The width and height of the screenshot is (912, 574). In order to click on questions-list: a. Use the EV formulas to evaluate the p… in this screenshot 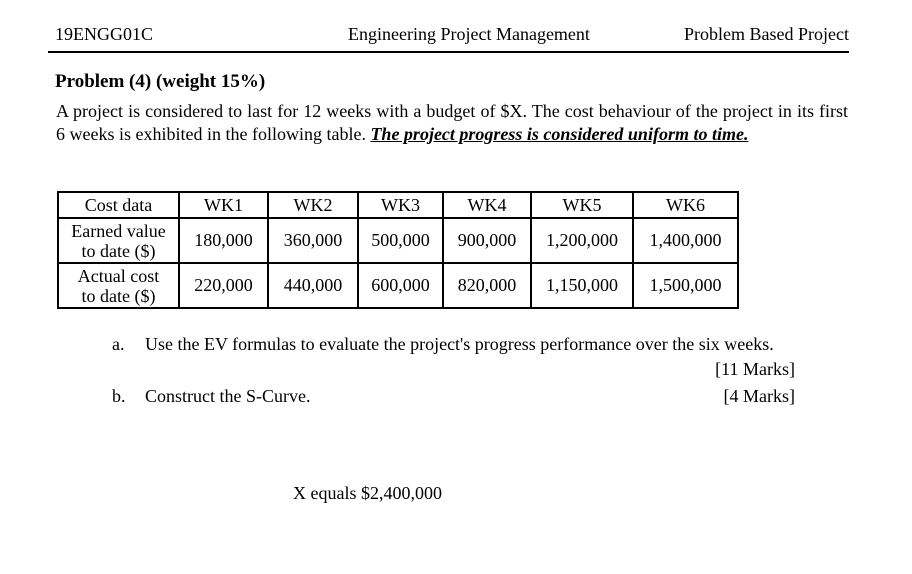, I will do `click(480, 370)`.